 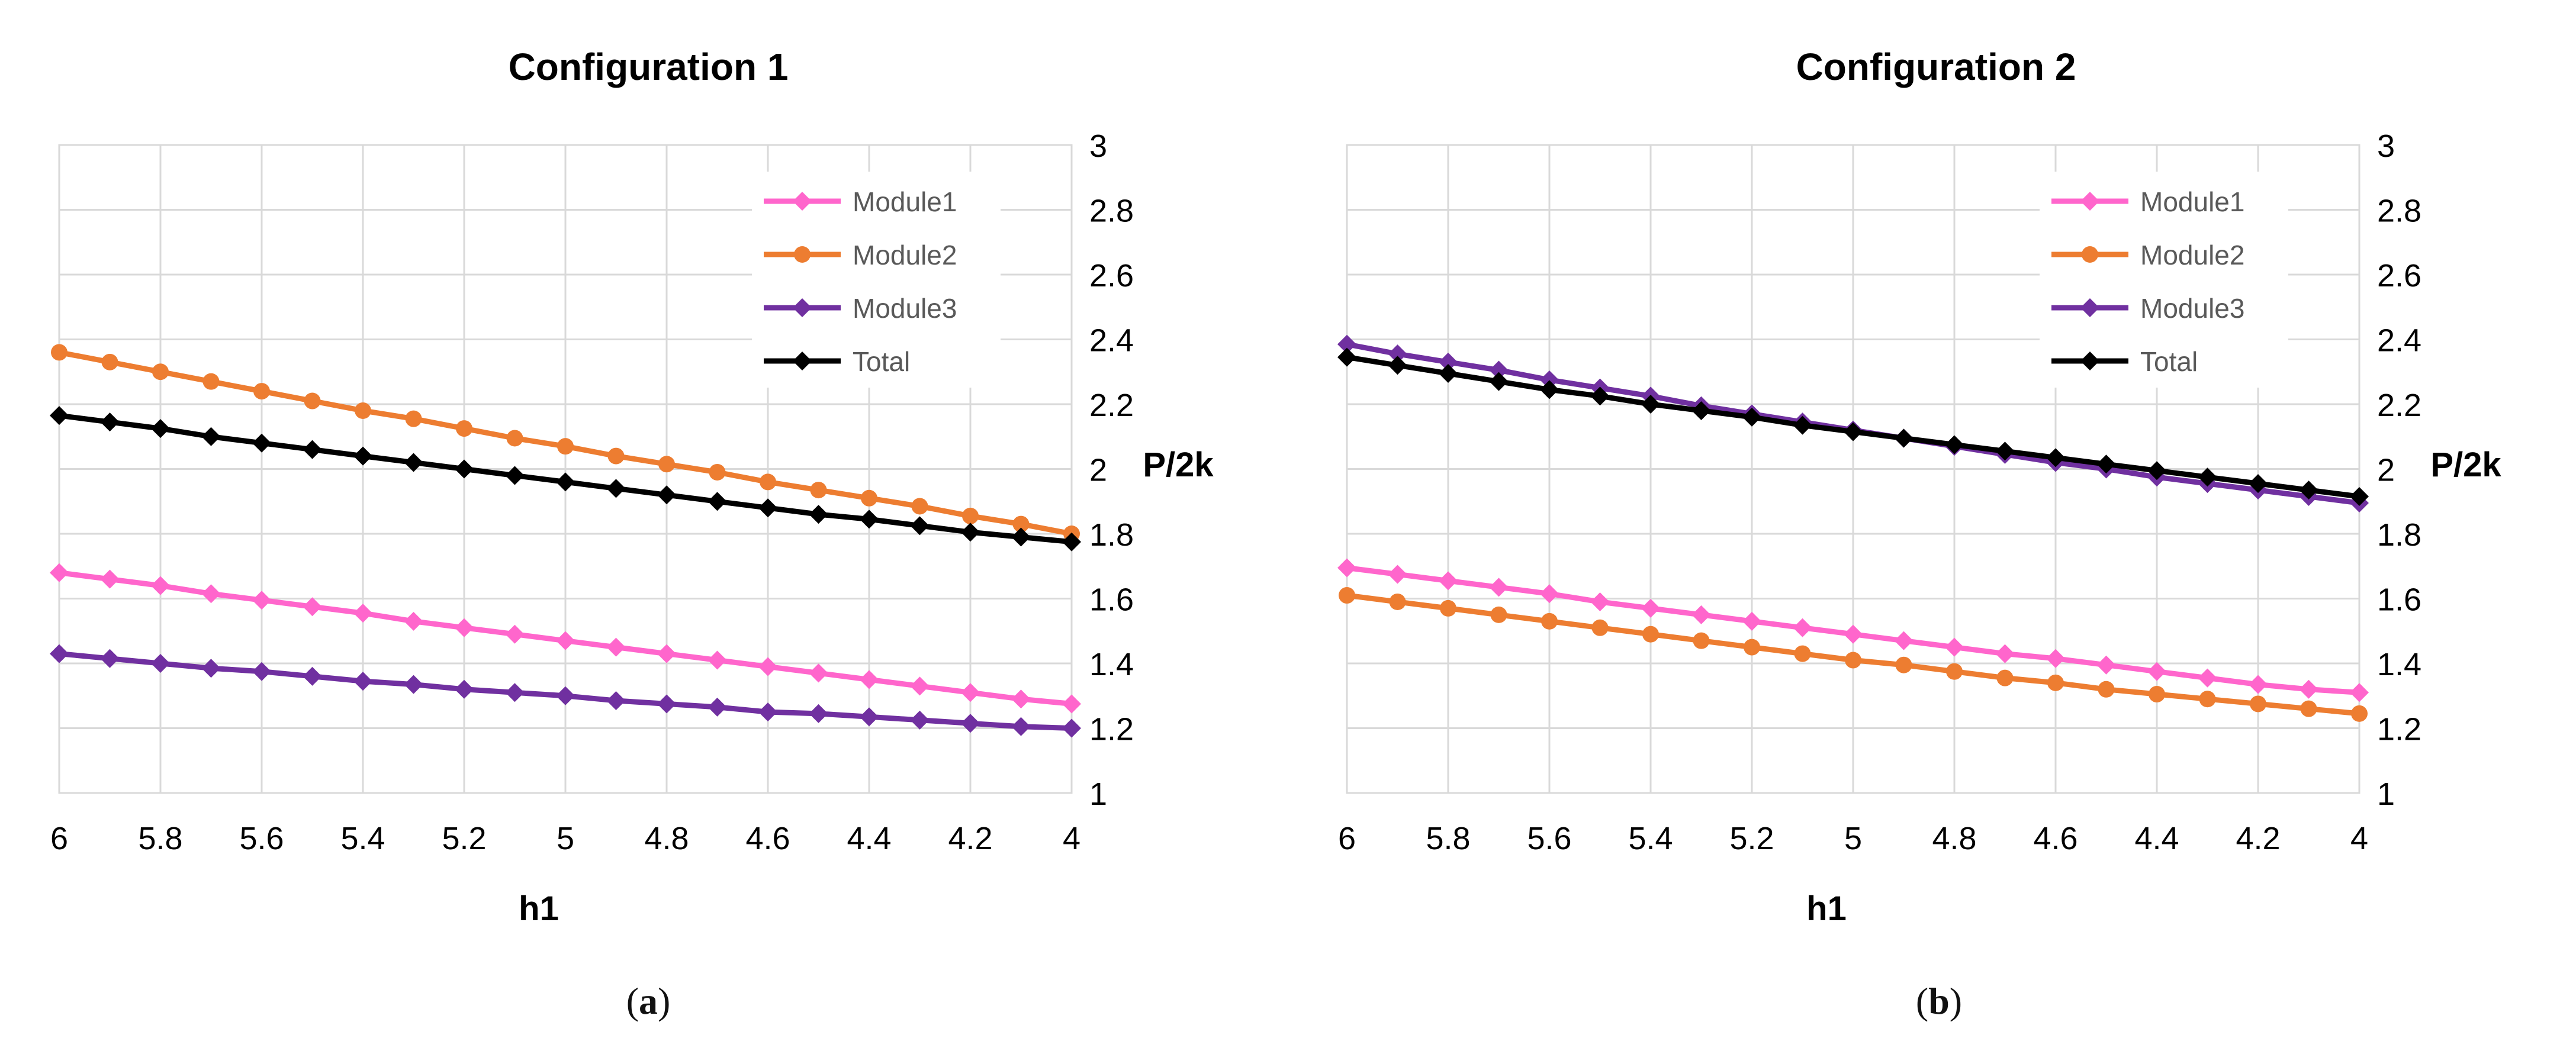 I want to click on x-tick-label-a: 4, so click(x=1072, y=839).